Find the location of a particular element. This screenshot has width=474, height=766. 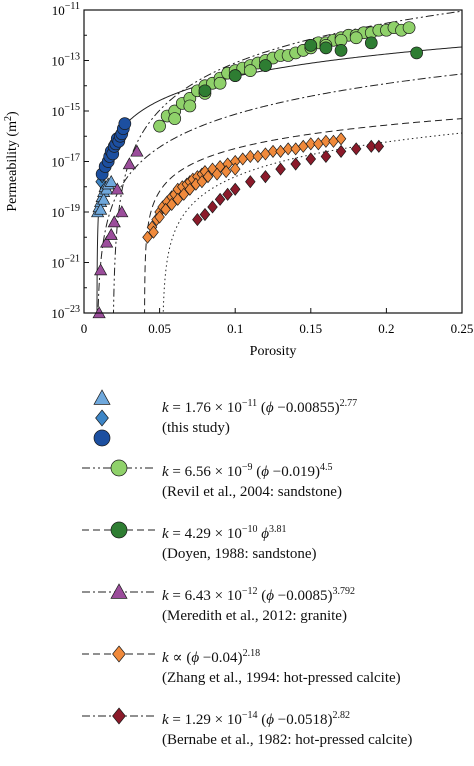

x-tick-label: 0.2 is located at coordinates (386, 328).